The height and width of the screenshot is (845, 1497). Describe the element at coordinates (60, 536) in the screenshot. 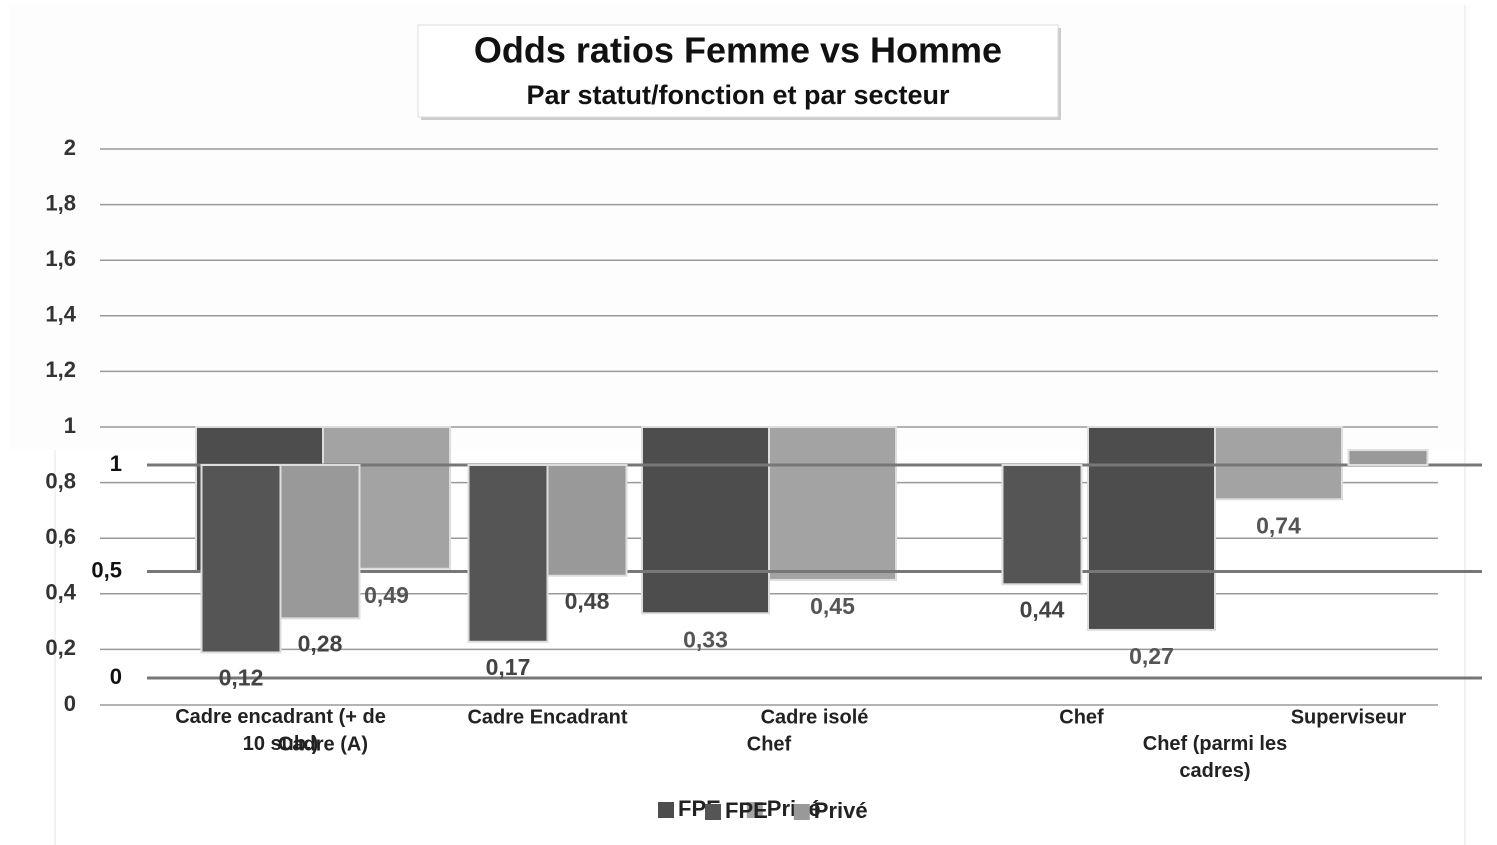

I see `y-tick-label: 0,6` at that location.